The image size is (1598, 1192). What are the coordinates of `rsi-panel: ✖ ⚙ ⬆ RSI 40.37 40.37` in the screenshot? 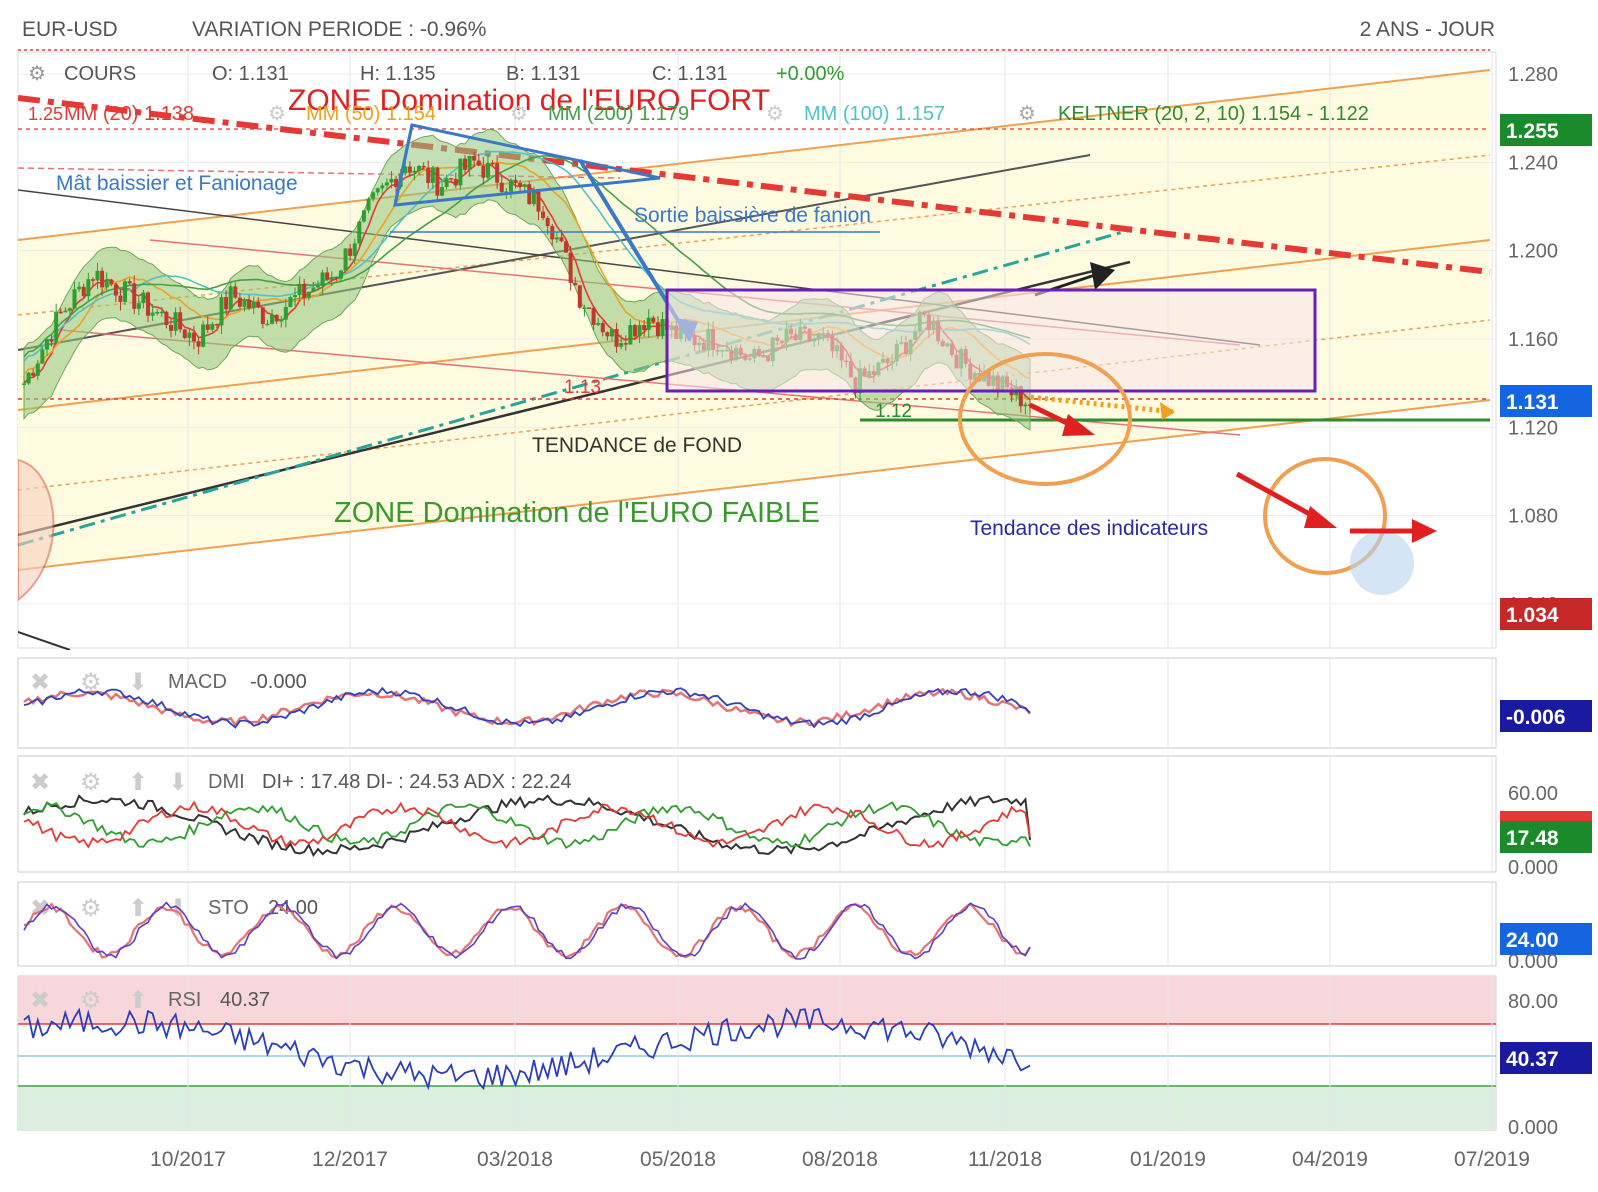 It's located at (804, 1053).